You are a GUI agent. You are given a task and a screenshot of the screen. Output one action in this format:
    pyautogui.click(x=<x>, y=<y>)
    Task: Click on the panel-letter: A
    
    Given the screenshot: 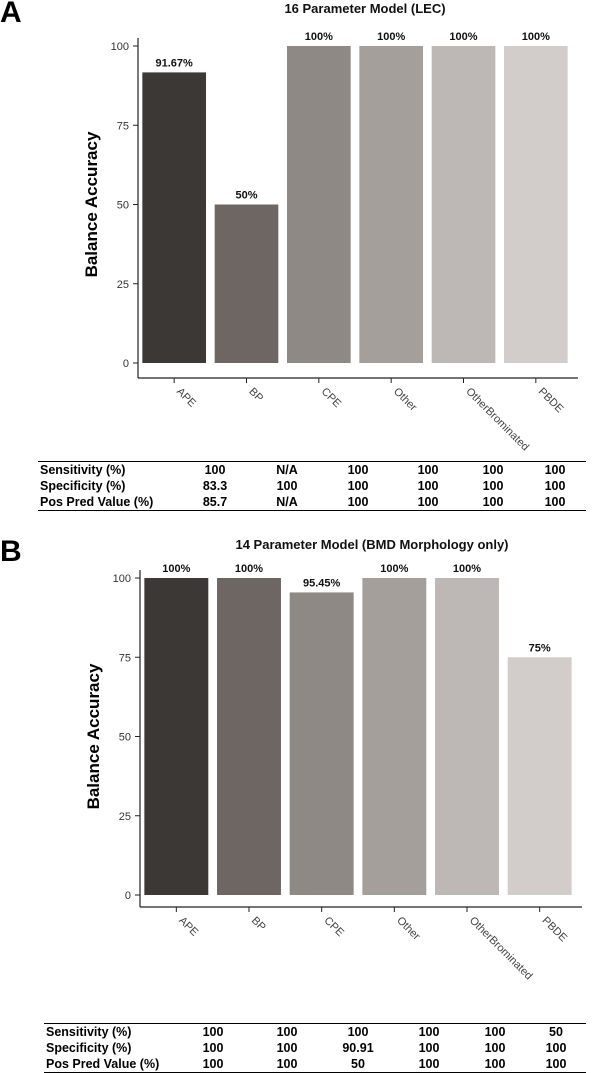 What is the action you would take?
    pyautogui.click(x=11, y=14)
    